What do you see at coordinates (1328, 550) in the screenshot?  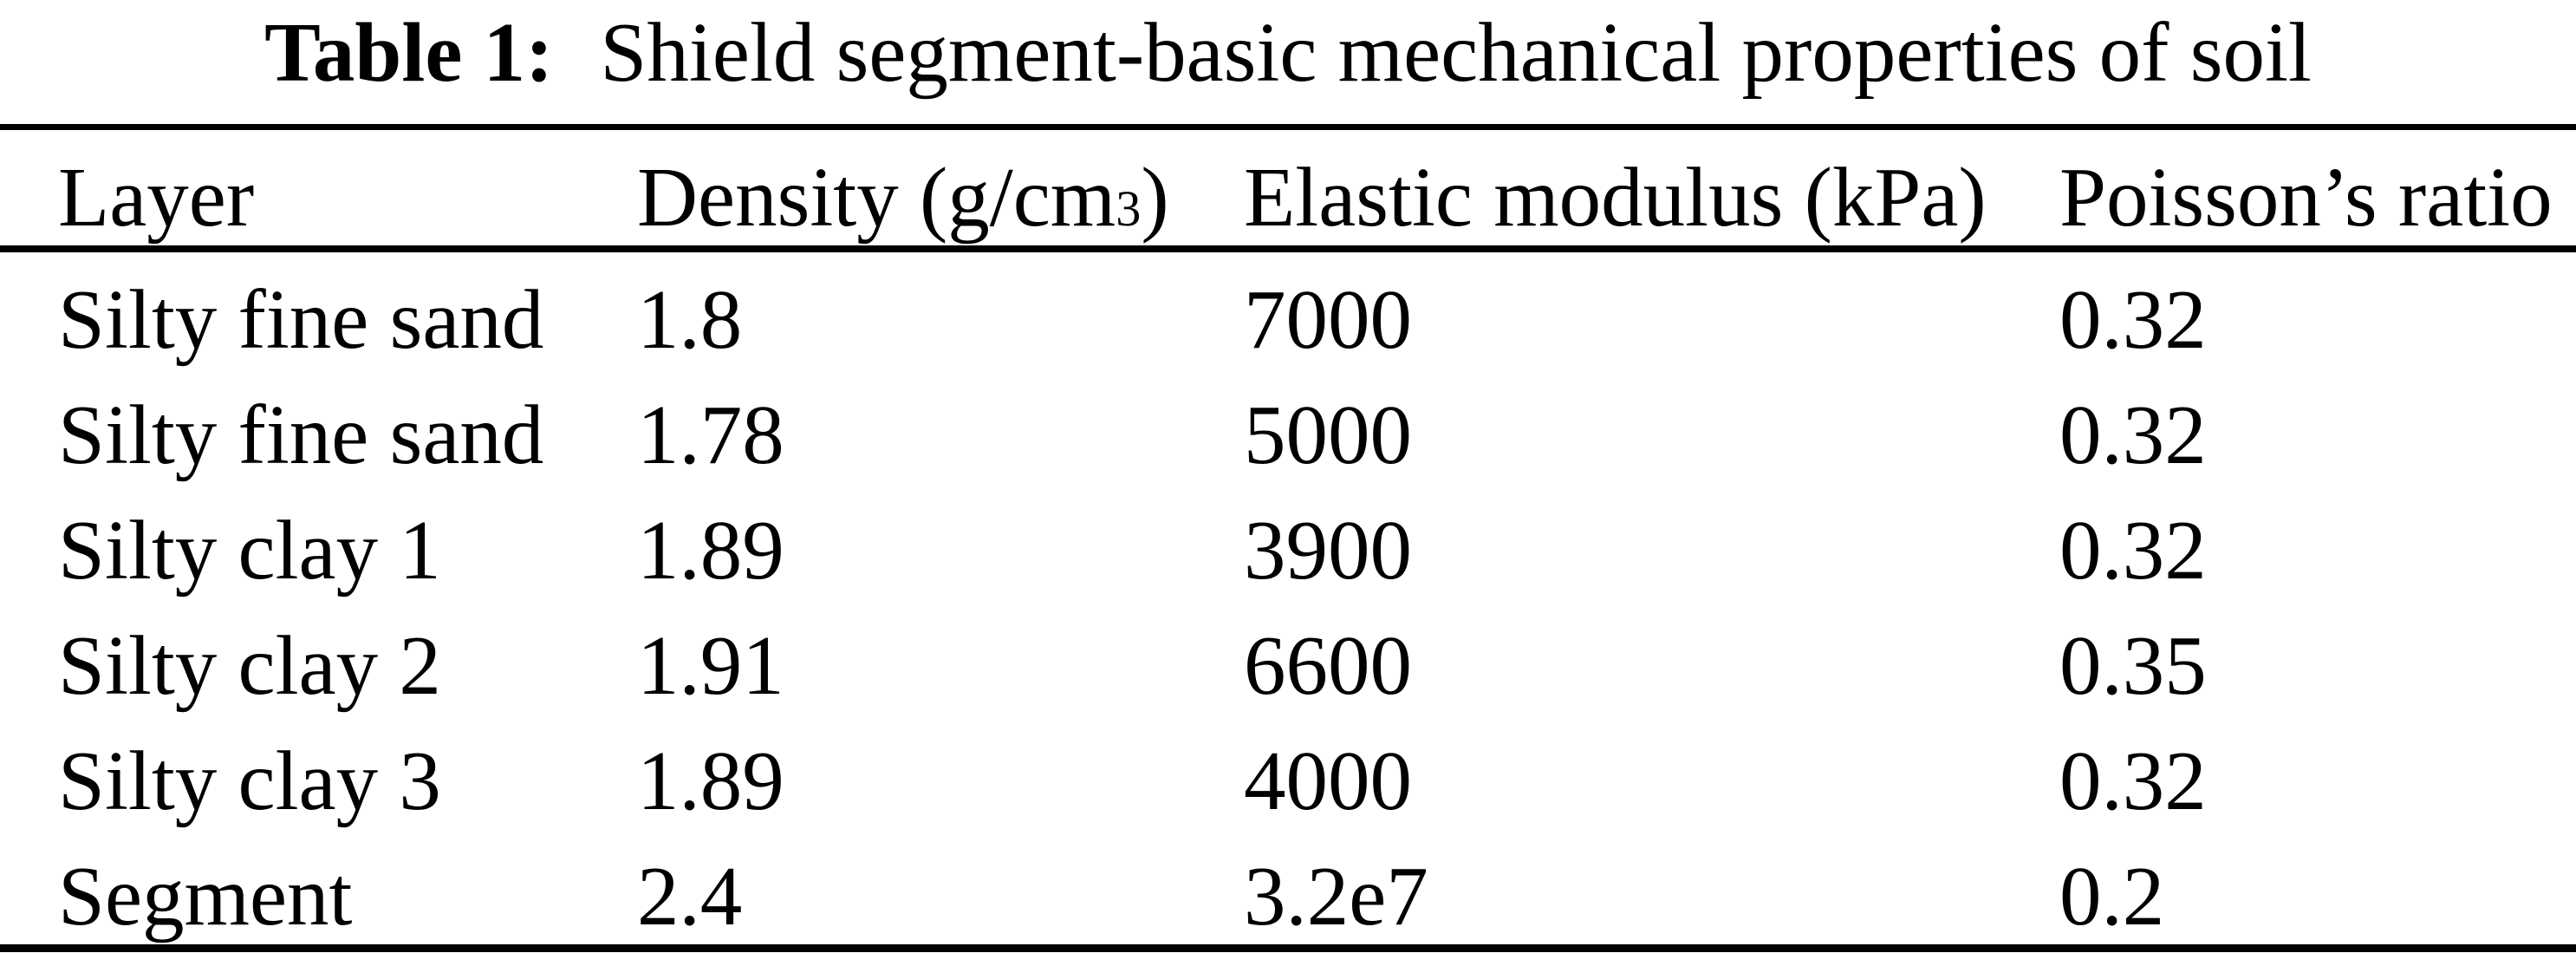 I see `cell-modulus: 3900` at bounding box center [1328, 550].